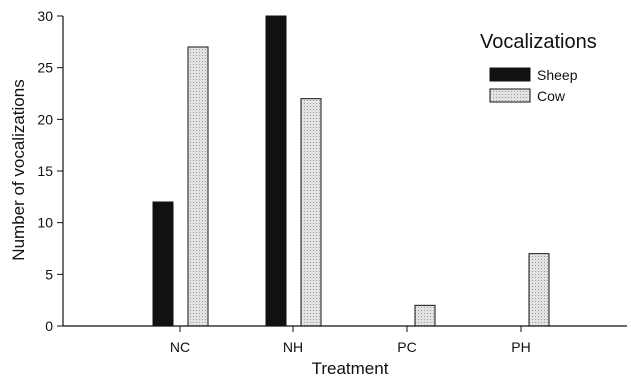 The width and height of the screenshot is (631, 382). I want to click on x-axis: NC NH PC PH, so click(345, 340).